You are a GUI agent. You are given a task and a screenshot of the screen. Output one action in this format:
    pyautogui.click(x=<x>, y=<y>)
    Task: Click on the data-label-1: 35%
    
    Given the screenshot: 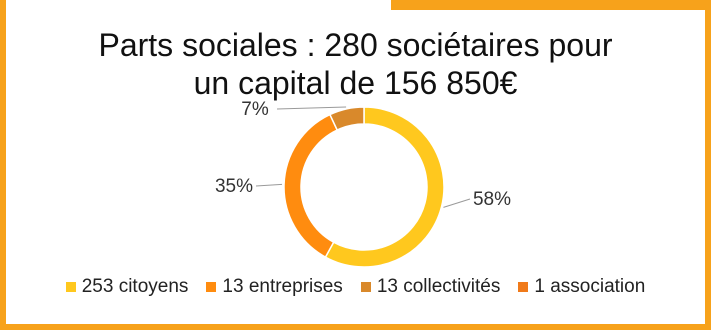 What is the action you would take?
    pyautogui.click(x=234, y=186)
    